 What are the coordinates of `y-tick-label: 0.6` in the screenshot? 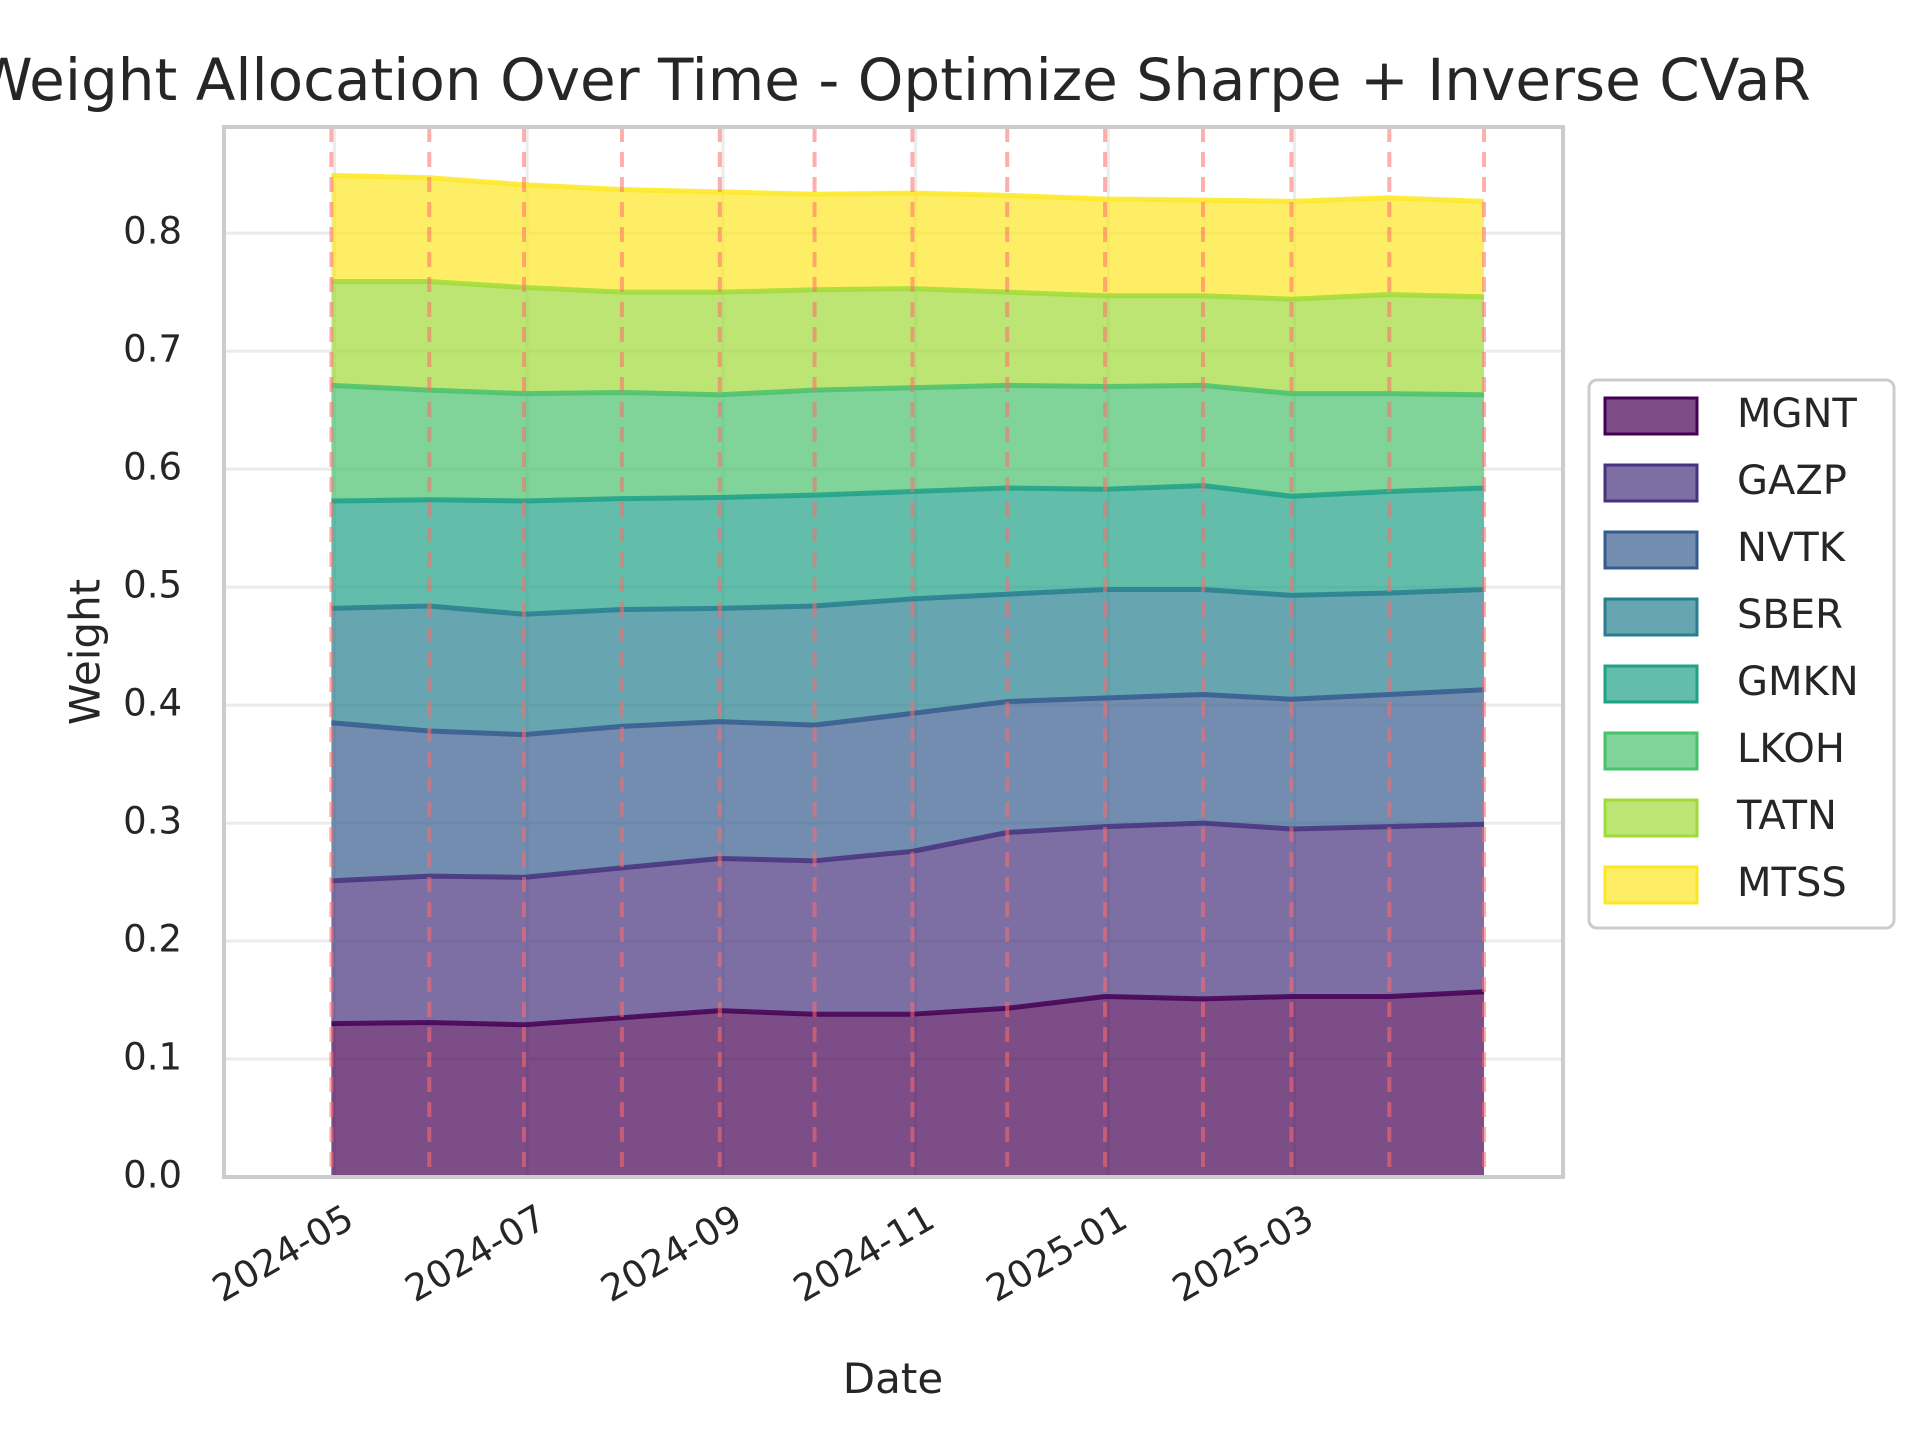 It's located at (152, 467).